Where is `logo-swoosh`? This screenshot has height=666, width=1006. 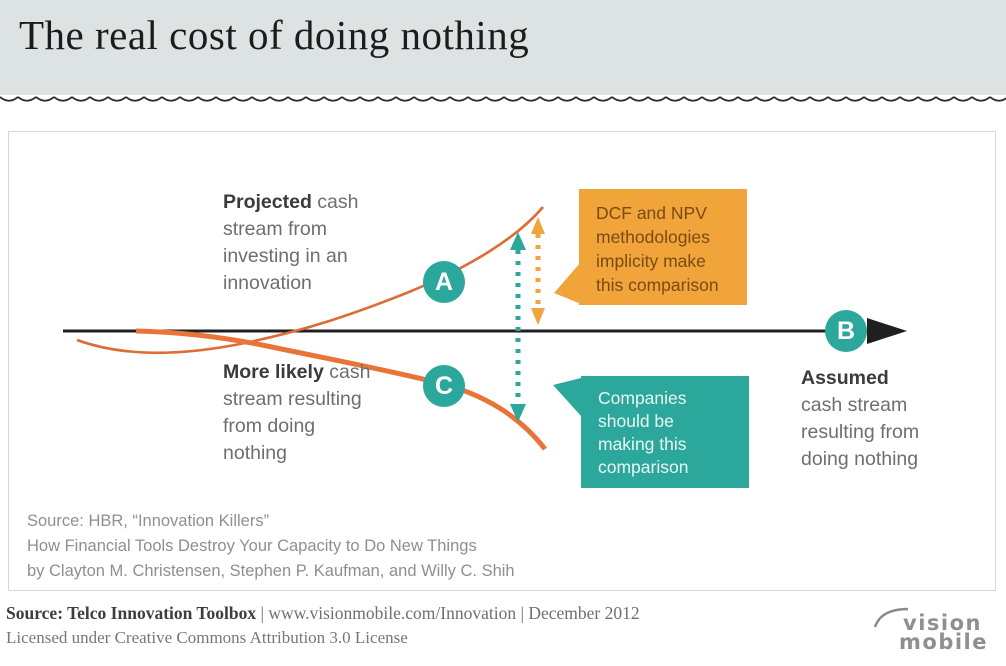
logo-swoosh is located at coordinates (891, 617).